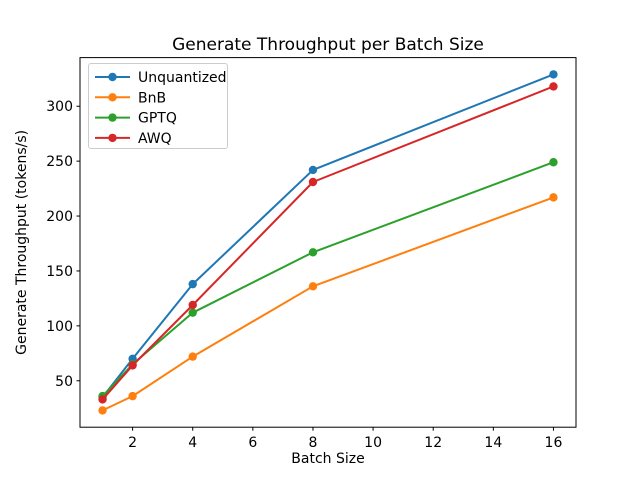  What do you see at coordinates (433, 443) in the screenshot?
I see `x-tick-label: 12` at bounding box center [433, 443].